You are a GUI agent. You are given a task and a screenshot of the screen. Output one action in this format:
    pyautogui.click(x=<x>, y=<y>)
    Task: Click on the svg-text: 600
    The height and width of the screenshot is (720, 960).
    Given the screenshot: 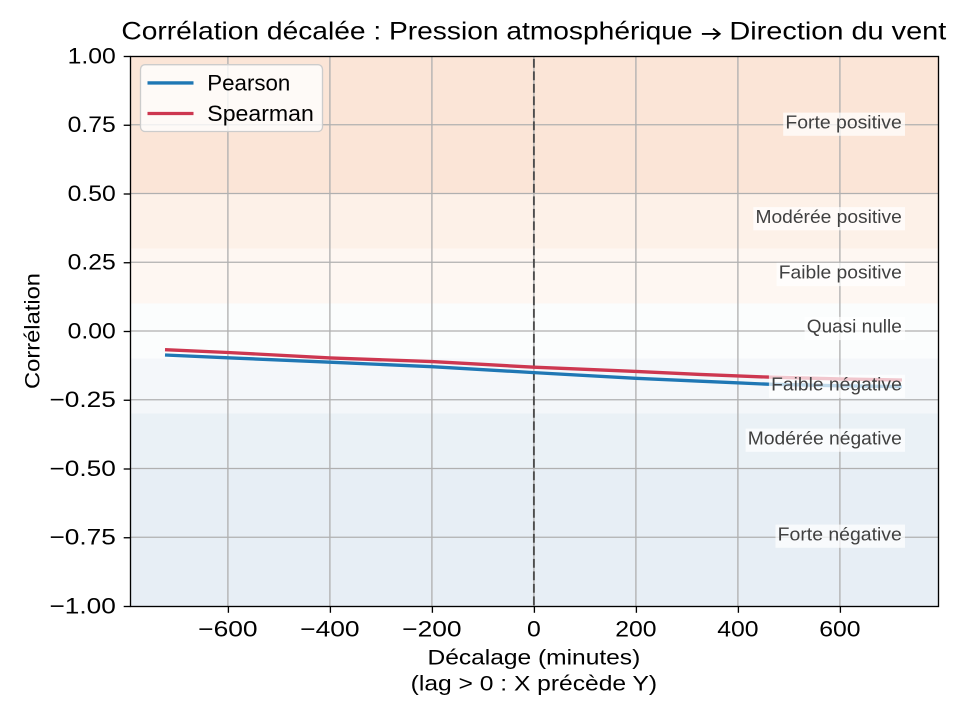 What is the action you would take?
    pyautogui.click(x=839, y=628)
    